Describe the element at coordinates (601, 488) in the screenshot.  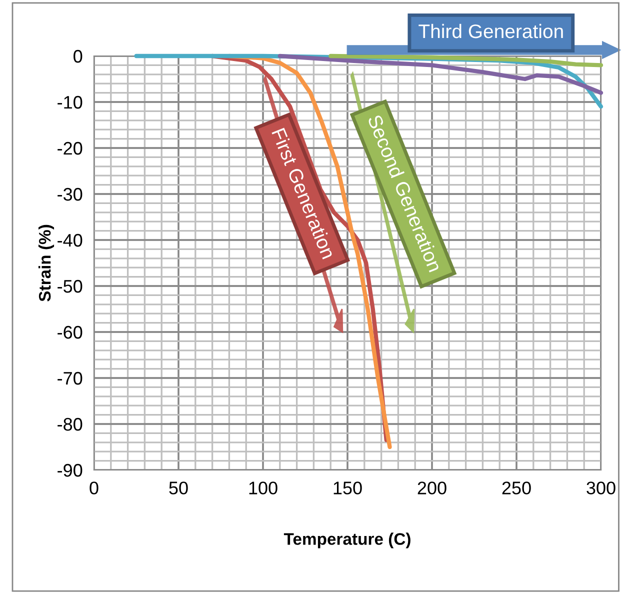
I see `x-tick-label: 300` at that location.